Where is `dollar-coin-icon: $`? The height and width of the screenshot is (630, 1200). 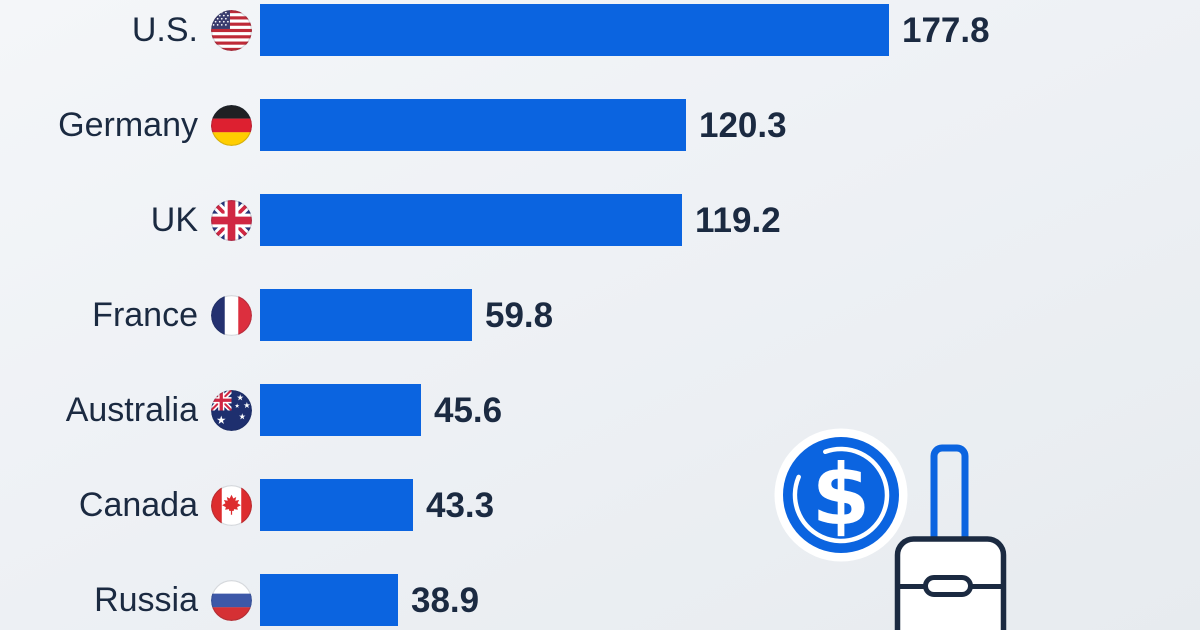 dollar-coin-icon: $ is located at coordinates (841, 495).